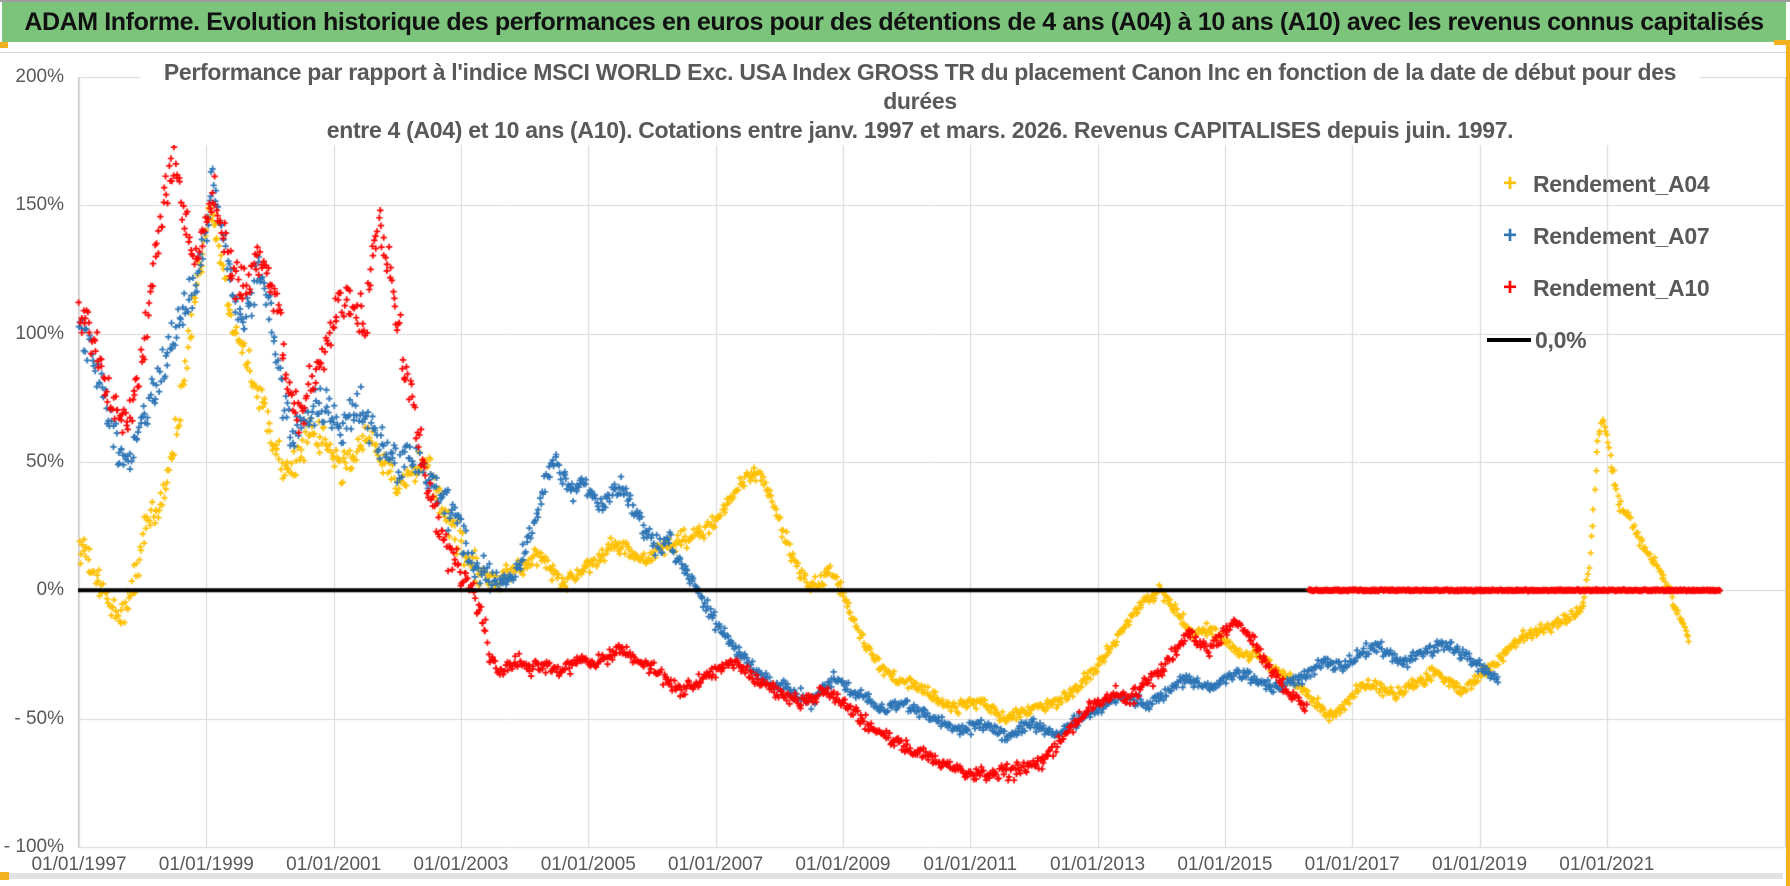 This screenshot has height=886, width=1790. I want to click on x-tick-label: 01/01/2009, so click(843, 864).